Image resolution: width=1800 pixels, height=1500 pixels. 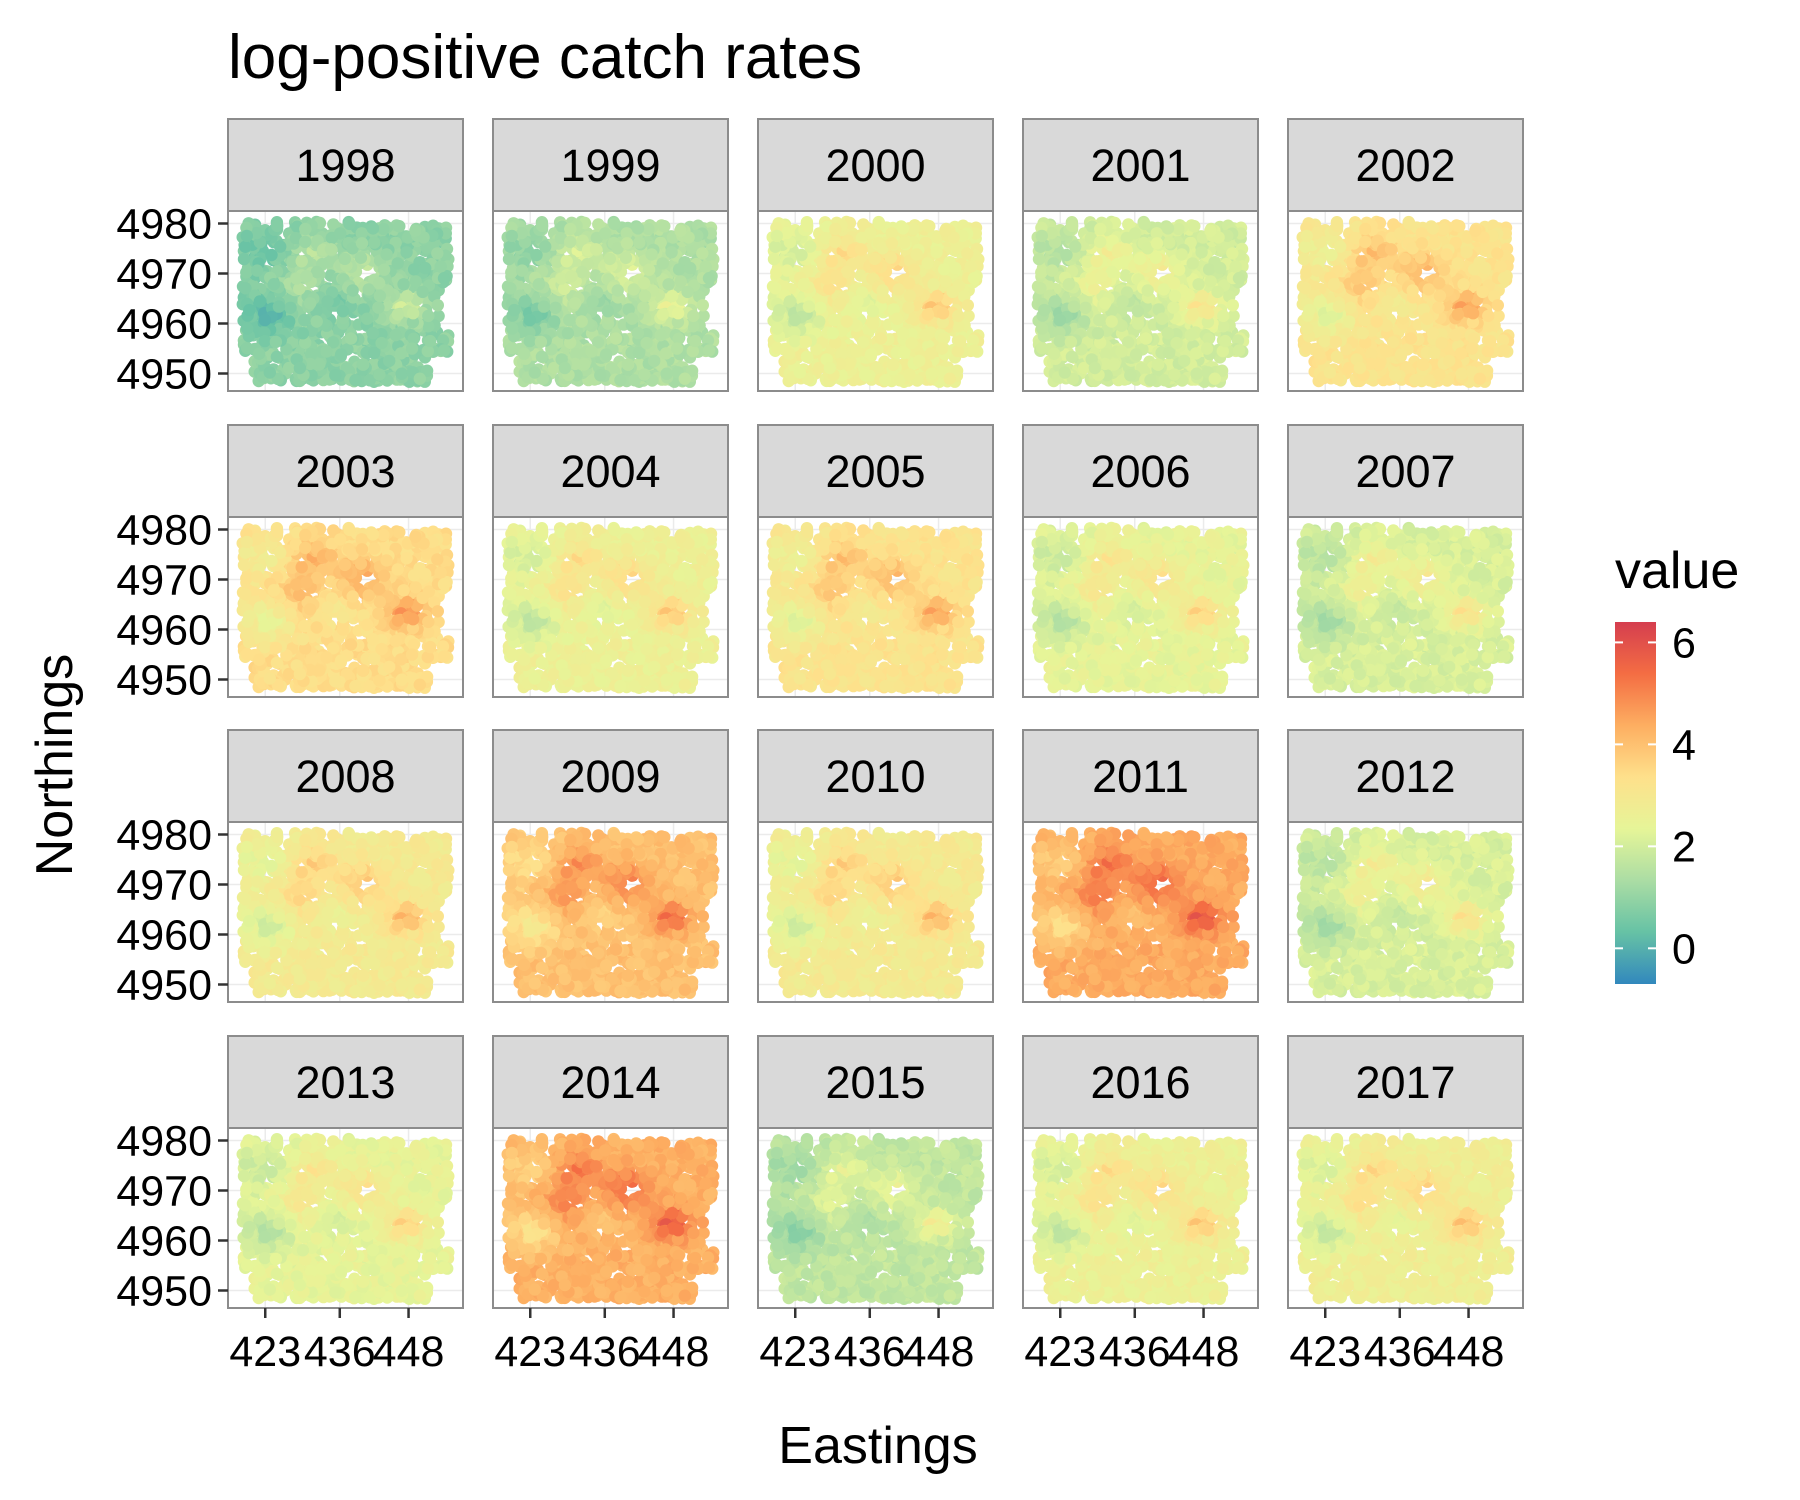 What do you see at coordinates (610, 255) in the screenshot?
I see `facet-panel-1999: 1999` at bounding box center [610, 255].